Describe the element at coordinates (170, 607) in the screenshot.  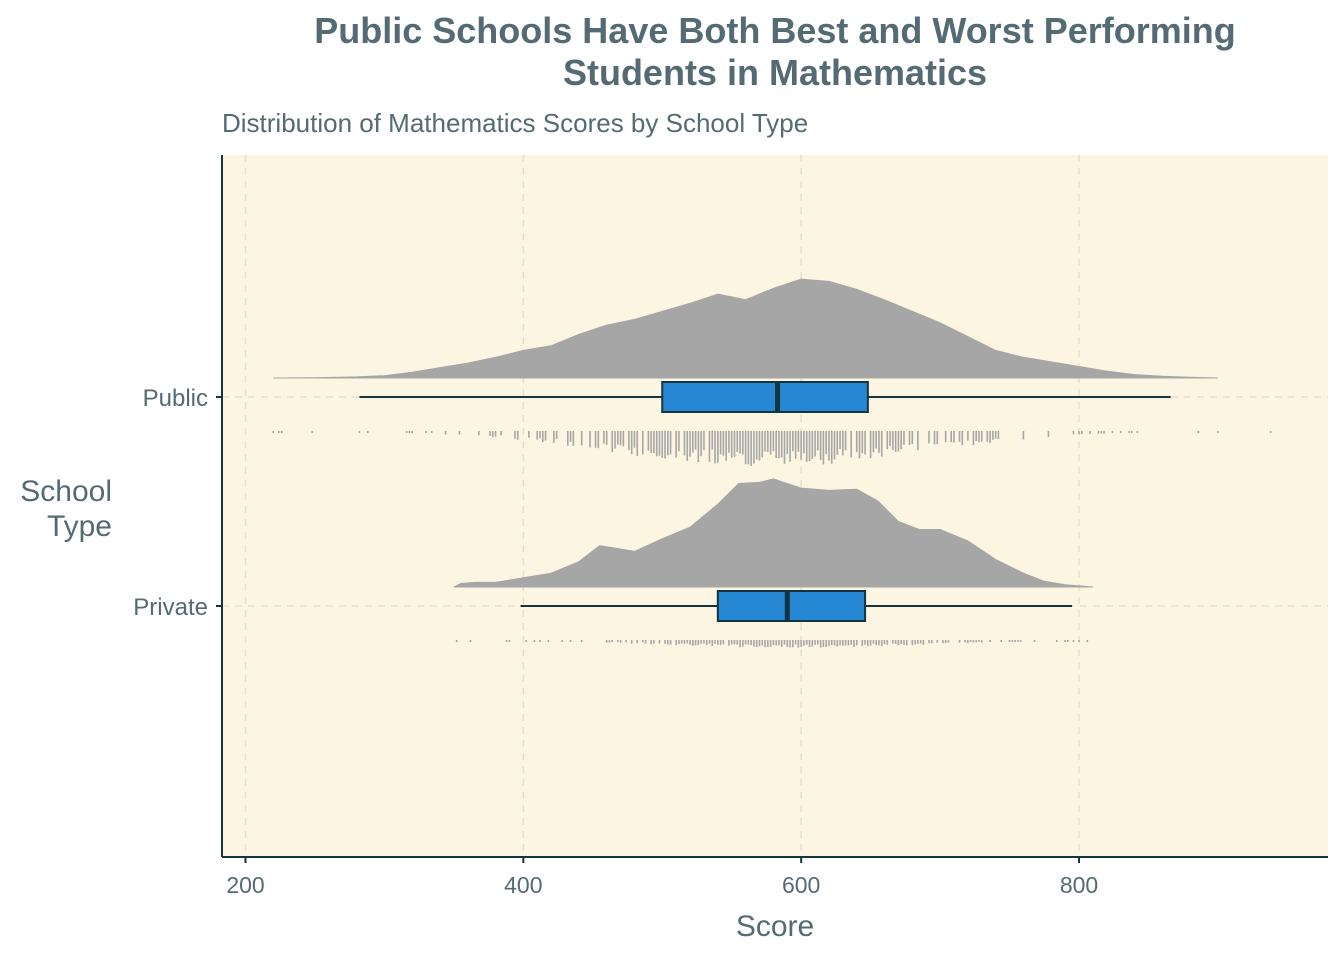
I see `y-tick-label: Private` at that location.